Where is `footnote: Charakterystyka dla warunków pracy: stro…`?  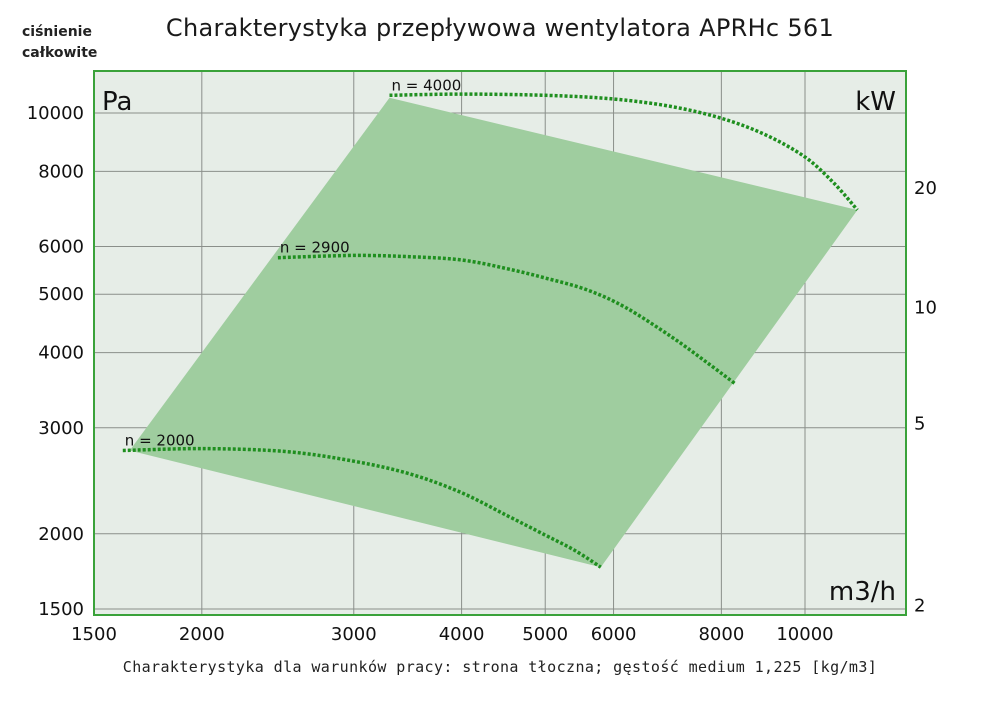 footnote: Charakterystyka dla warunków pracy: stro… is located at coordinates (500, 667).